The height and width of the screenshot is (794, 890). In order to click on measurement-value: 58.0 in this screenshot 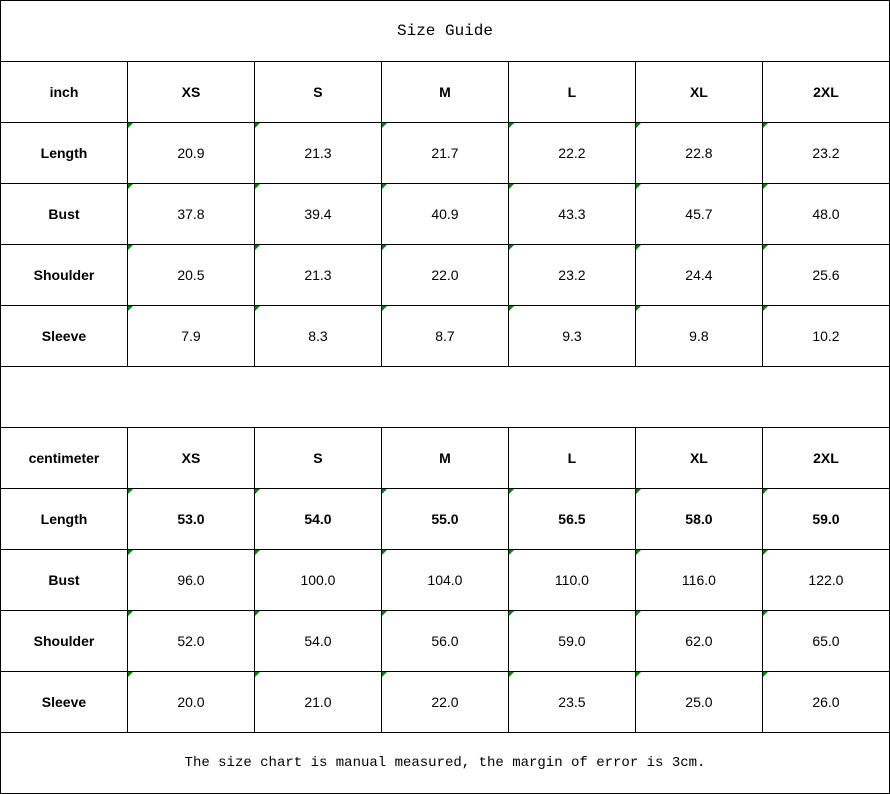, I will do `click(698, 519)`.